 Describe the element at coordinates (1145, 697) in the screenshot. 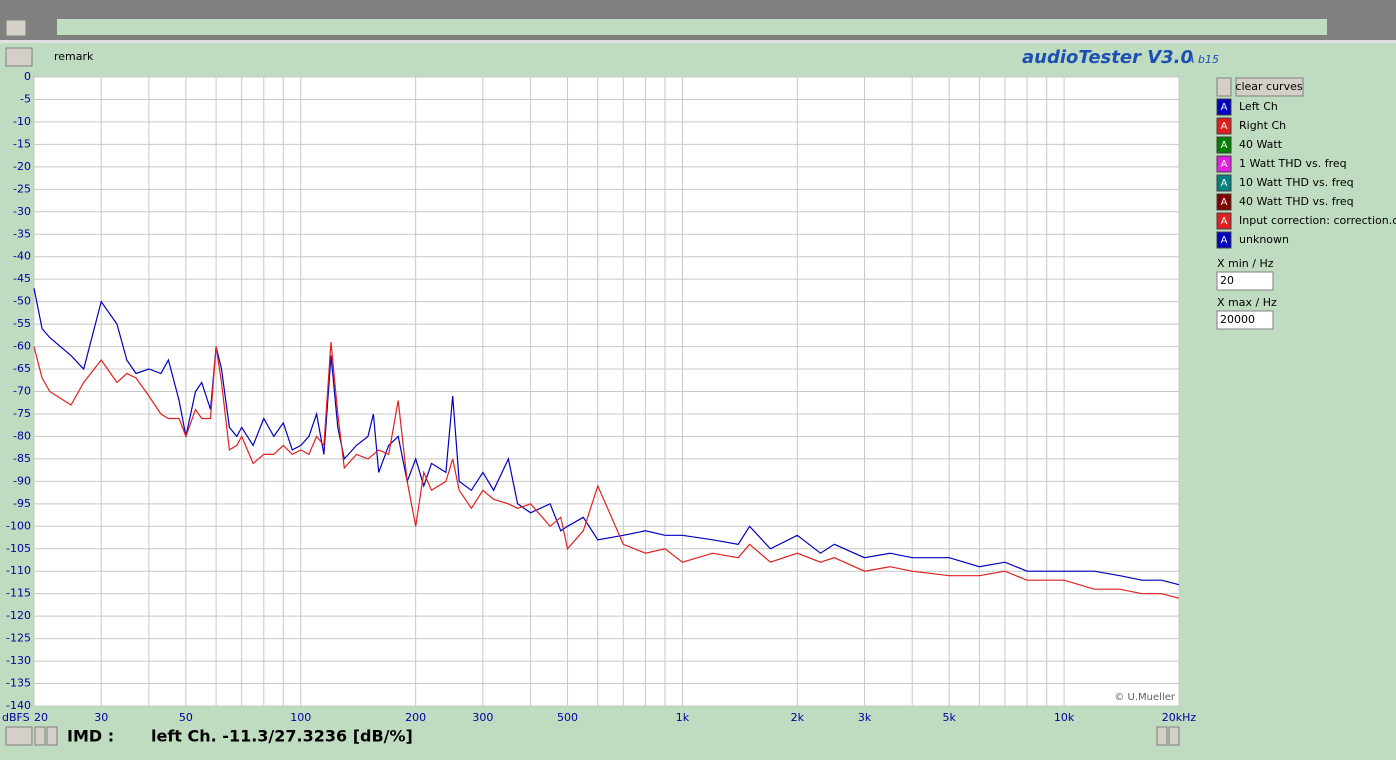

I see `copyright: © U.Mueller` at that location.